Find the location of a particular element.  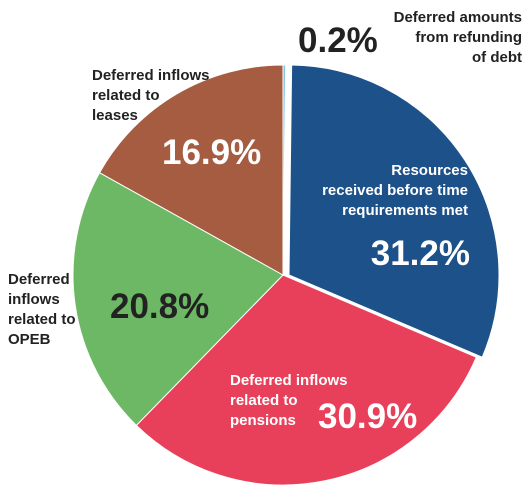

slice-label: Deferred inflows related to OPEB is located at coordinates (42, 309).